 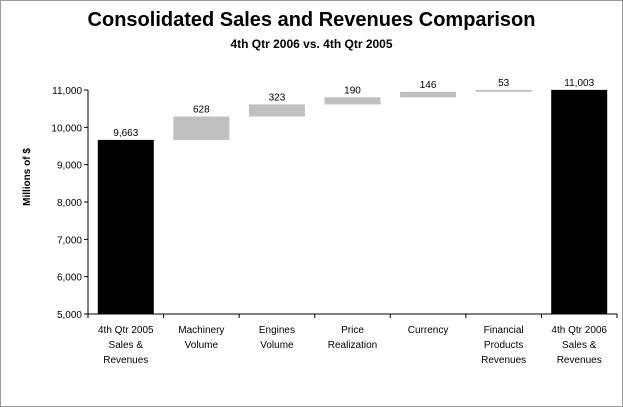 What do you see at coordinates (125, 133) in the screenshot?
I see `data-label: 9,663` at bounding box center [125, 133].